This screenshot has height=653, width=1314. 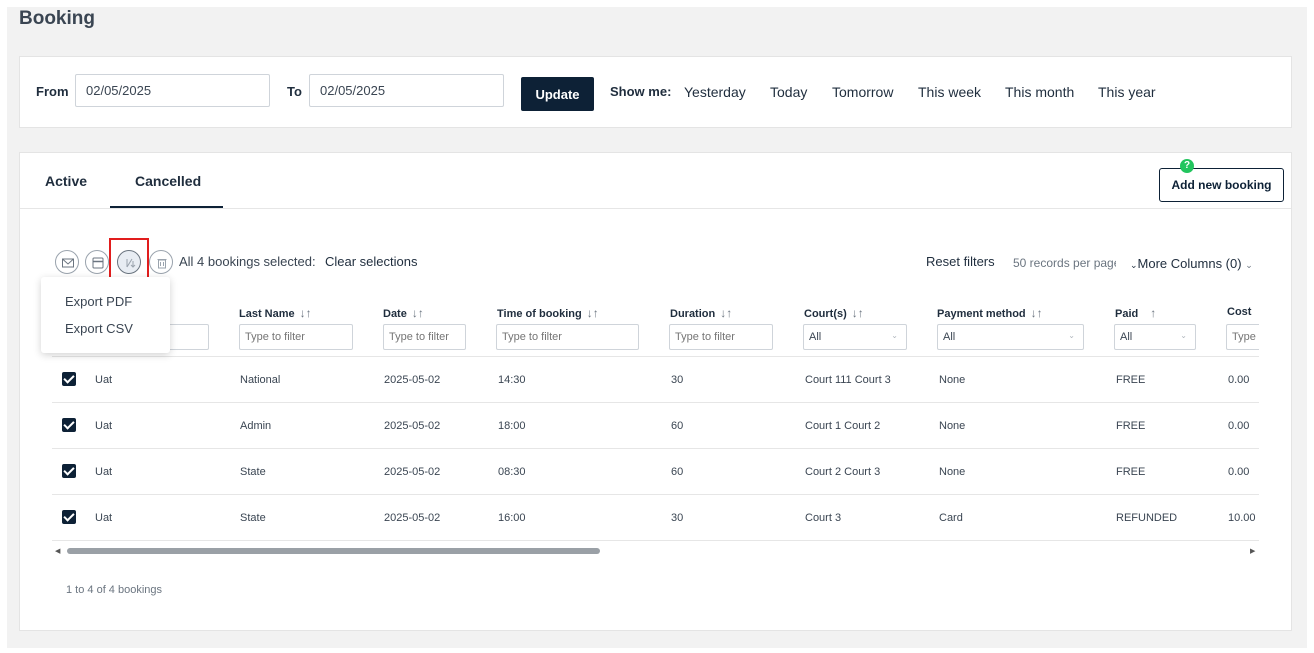 I want to click on duration-filter, so click(x=721, y=337).